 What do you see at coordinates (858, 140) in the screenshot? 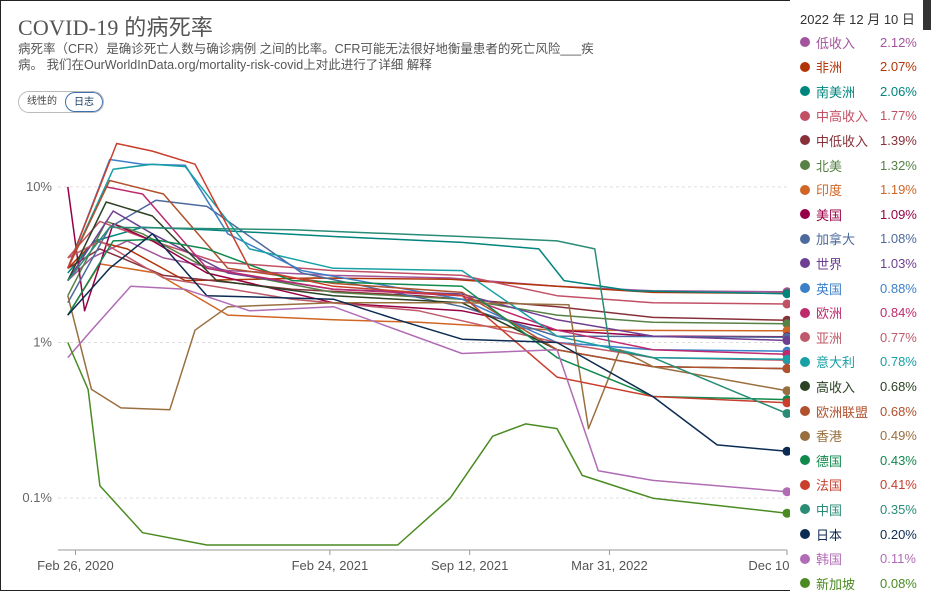
I see `legend-item: 中低收入 1.39%` at bounding box center [858, 140].